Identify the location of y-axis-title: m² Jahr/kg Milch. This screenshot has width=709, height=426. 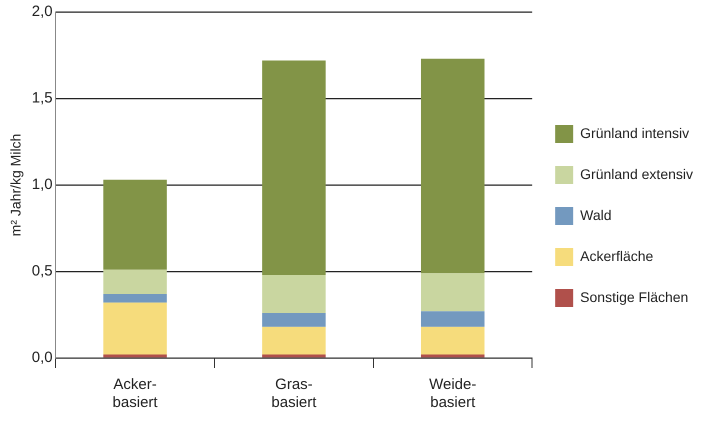
(15, 185).